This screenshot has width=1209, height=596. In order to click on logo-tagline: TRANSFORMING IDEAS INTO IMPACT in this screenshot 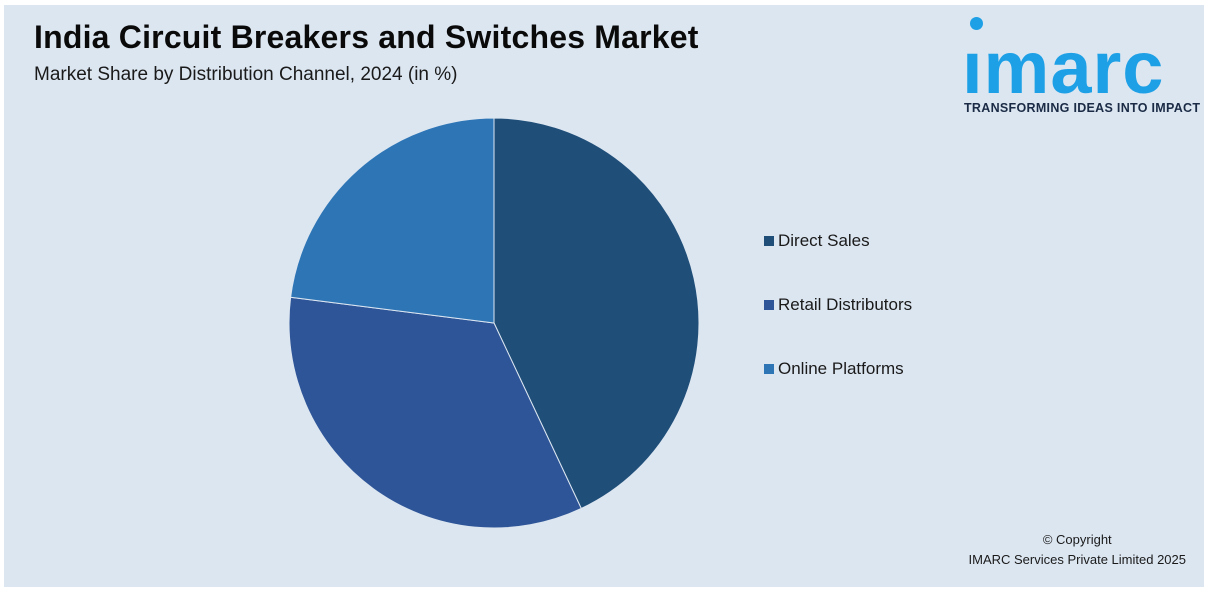, I will do `click(1082, 108)`.